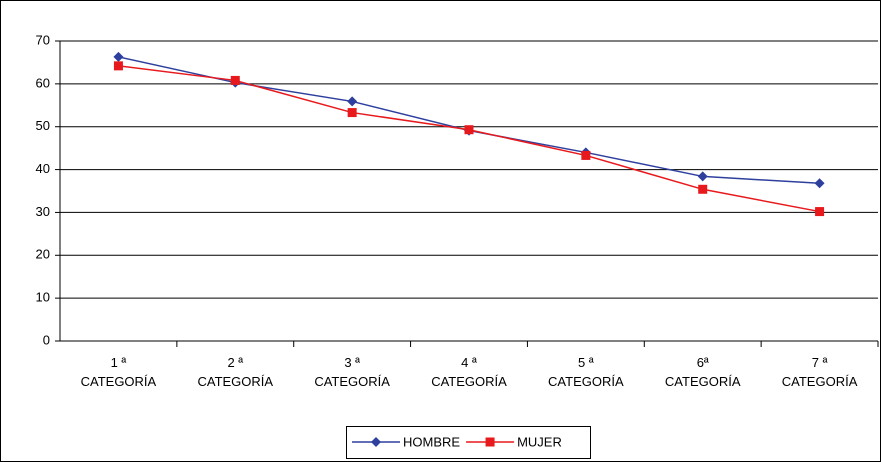 The image size is (881, 462). I want to click on y-tick-label: 30, so click(43, 211).